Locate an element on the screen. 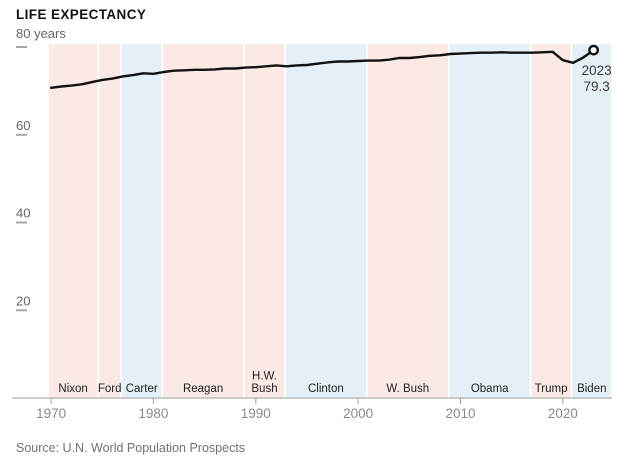 This screenshot has width=628, height=471. president-label-w-bush: W. Bush is located at coordinates (407, 389).